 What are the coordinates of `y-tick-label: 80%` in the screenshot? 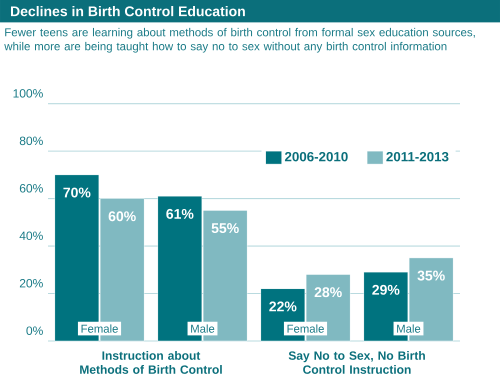 It's located at (31, 141).